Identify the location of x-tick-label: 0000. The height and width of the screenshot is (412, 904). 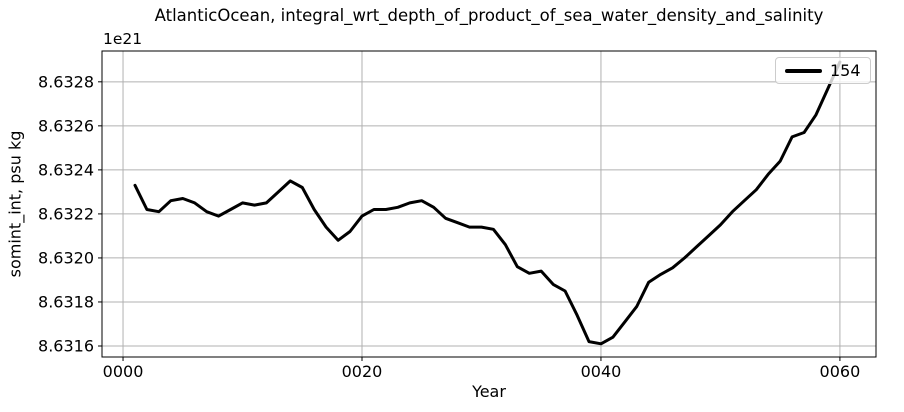
(123, 371).